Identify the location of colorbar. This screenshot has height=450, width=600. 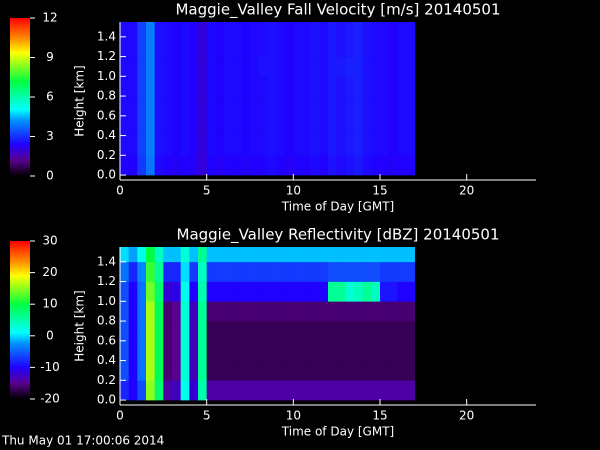
(20, 320).